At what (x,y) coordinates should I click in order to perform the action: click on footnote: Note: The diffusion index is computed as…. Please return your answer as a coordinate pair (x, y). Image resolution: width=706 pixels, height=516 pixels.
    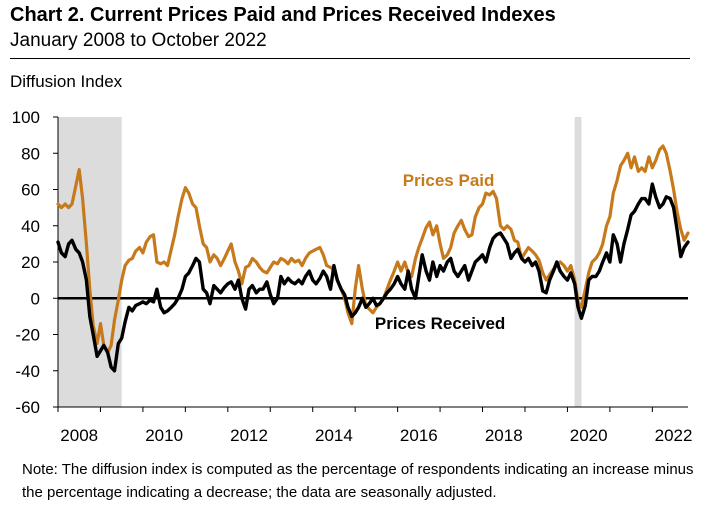
    Looking at the image, I should click on (358, 481).